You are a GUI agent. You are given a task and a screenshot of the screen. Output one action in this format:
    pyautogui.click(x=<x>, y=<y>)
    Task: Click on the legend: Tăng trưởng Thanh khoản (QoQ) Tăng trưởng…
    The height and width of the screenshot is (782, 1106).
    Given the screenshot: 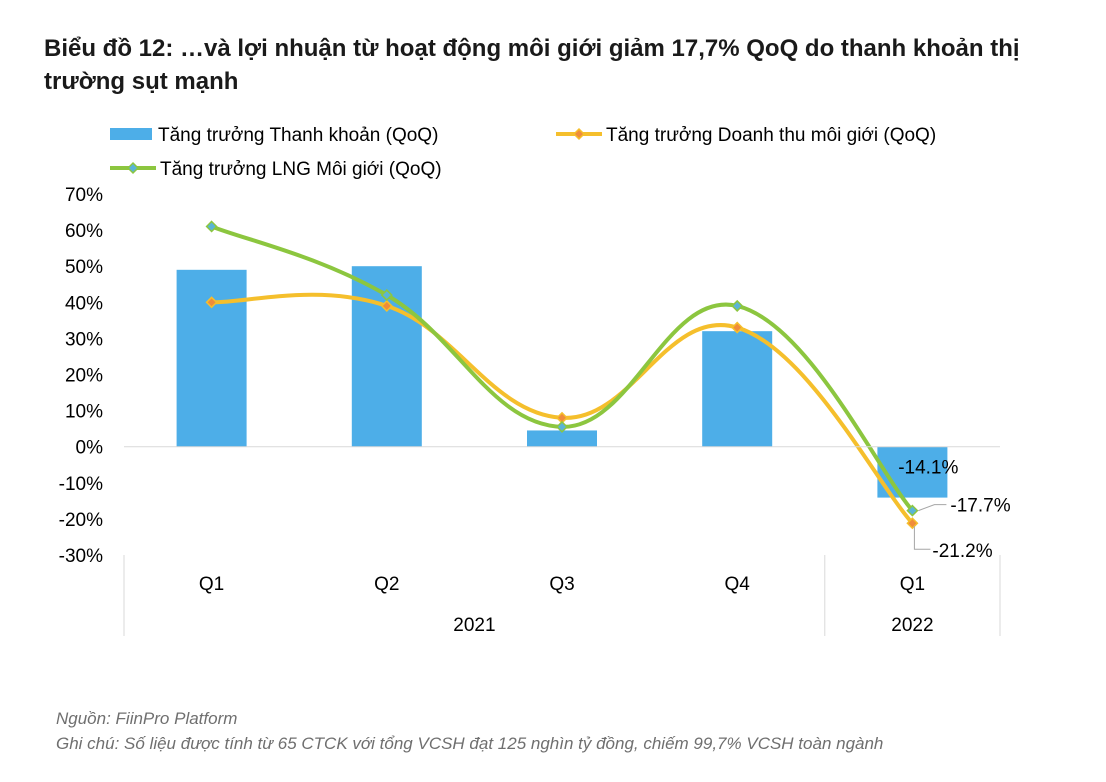 What is the action you would take?
    pyautogui.click(x=523, y=152)
    